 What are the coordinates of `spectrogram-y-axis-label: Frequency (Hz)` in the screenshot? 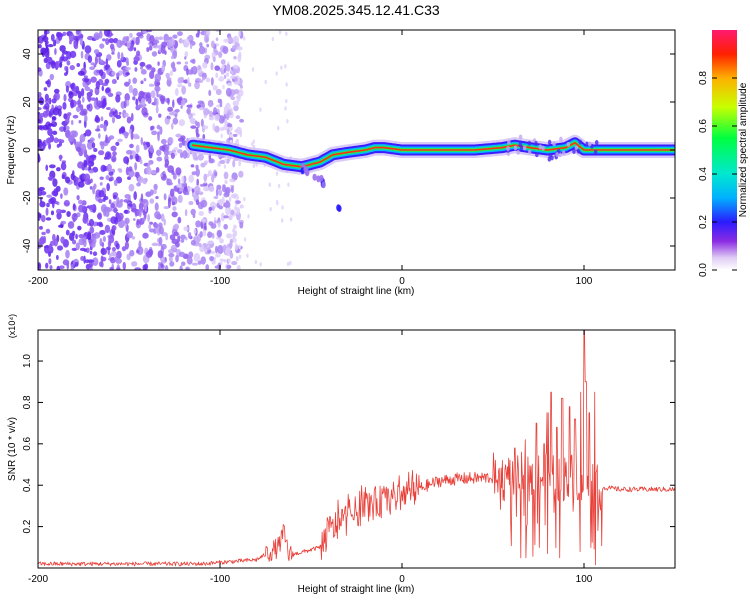 It's located at (11, 150).